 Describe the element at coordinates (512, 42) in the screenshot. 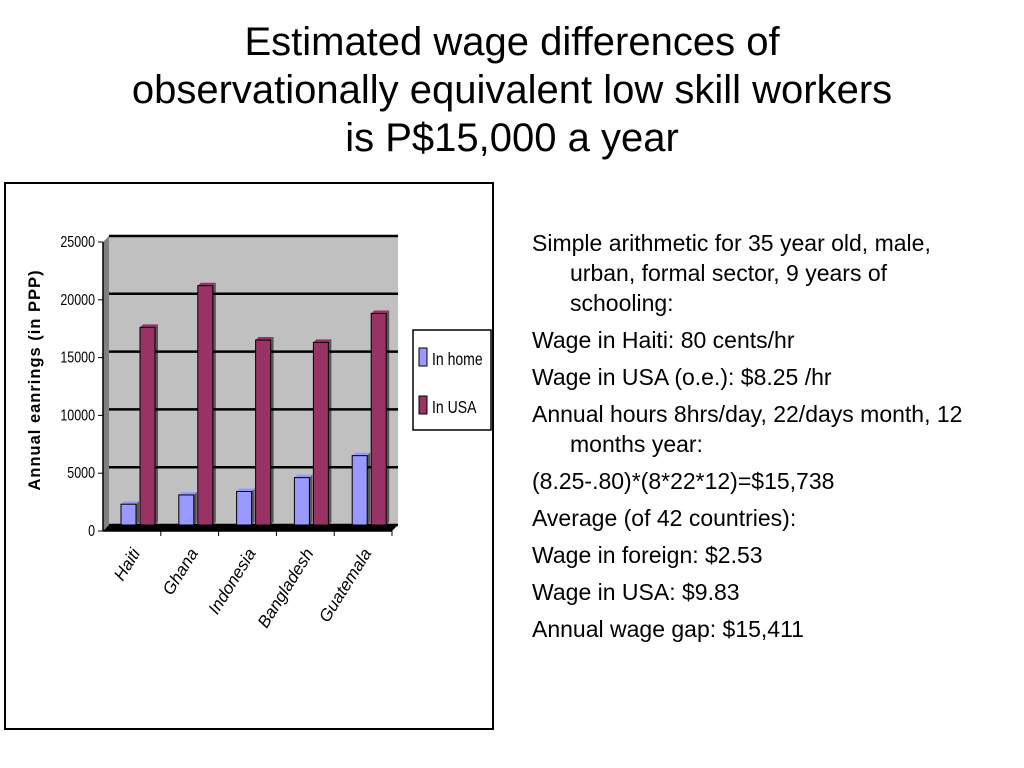

I see `slide-title-line-1: Estimated wage differences of` at that location.